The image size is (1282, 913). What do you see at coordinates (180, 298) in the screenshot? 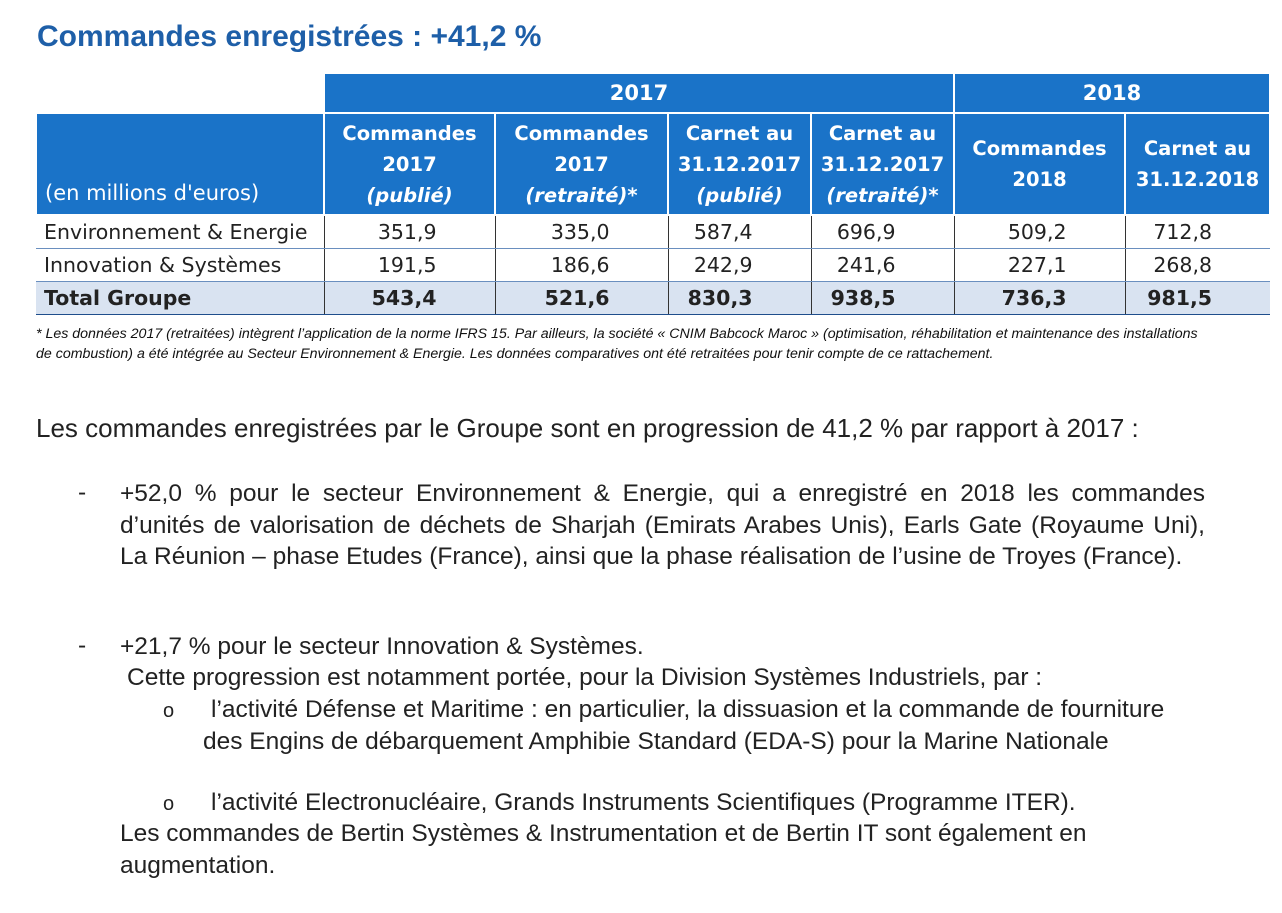
I see `row-label: Total Groupe` at bounding box center [180, 298].